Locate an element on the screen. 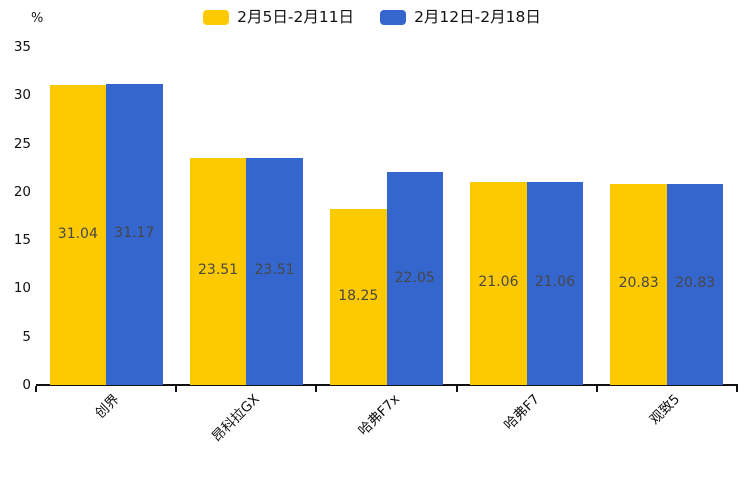 The width and height of the screenshot is (744, 496). y-axis-tick-label: 25 is located at coordinates (22, 143).